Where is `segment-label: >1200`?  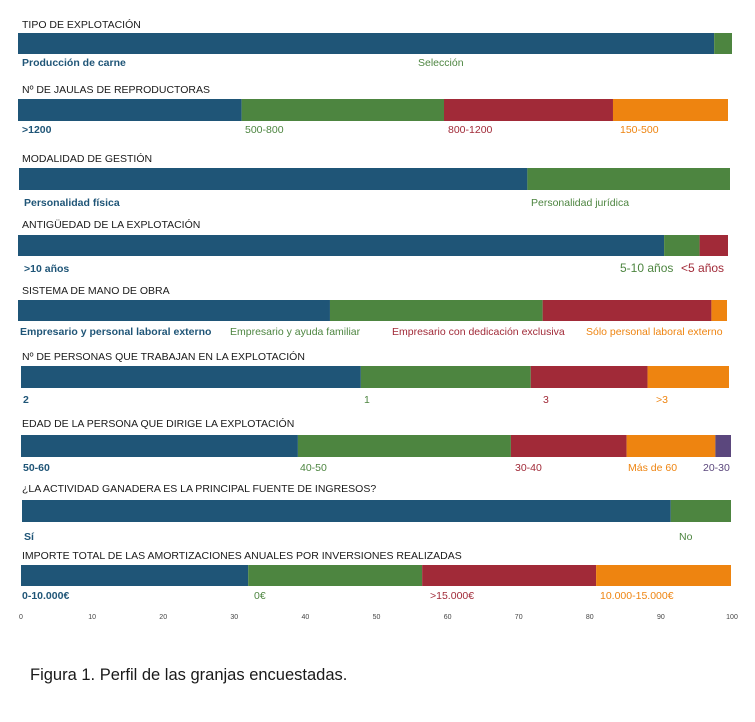 segment-label: >1200 is located at coordinates (37, 130).